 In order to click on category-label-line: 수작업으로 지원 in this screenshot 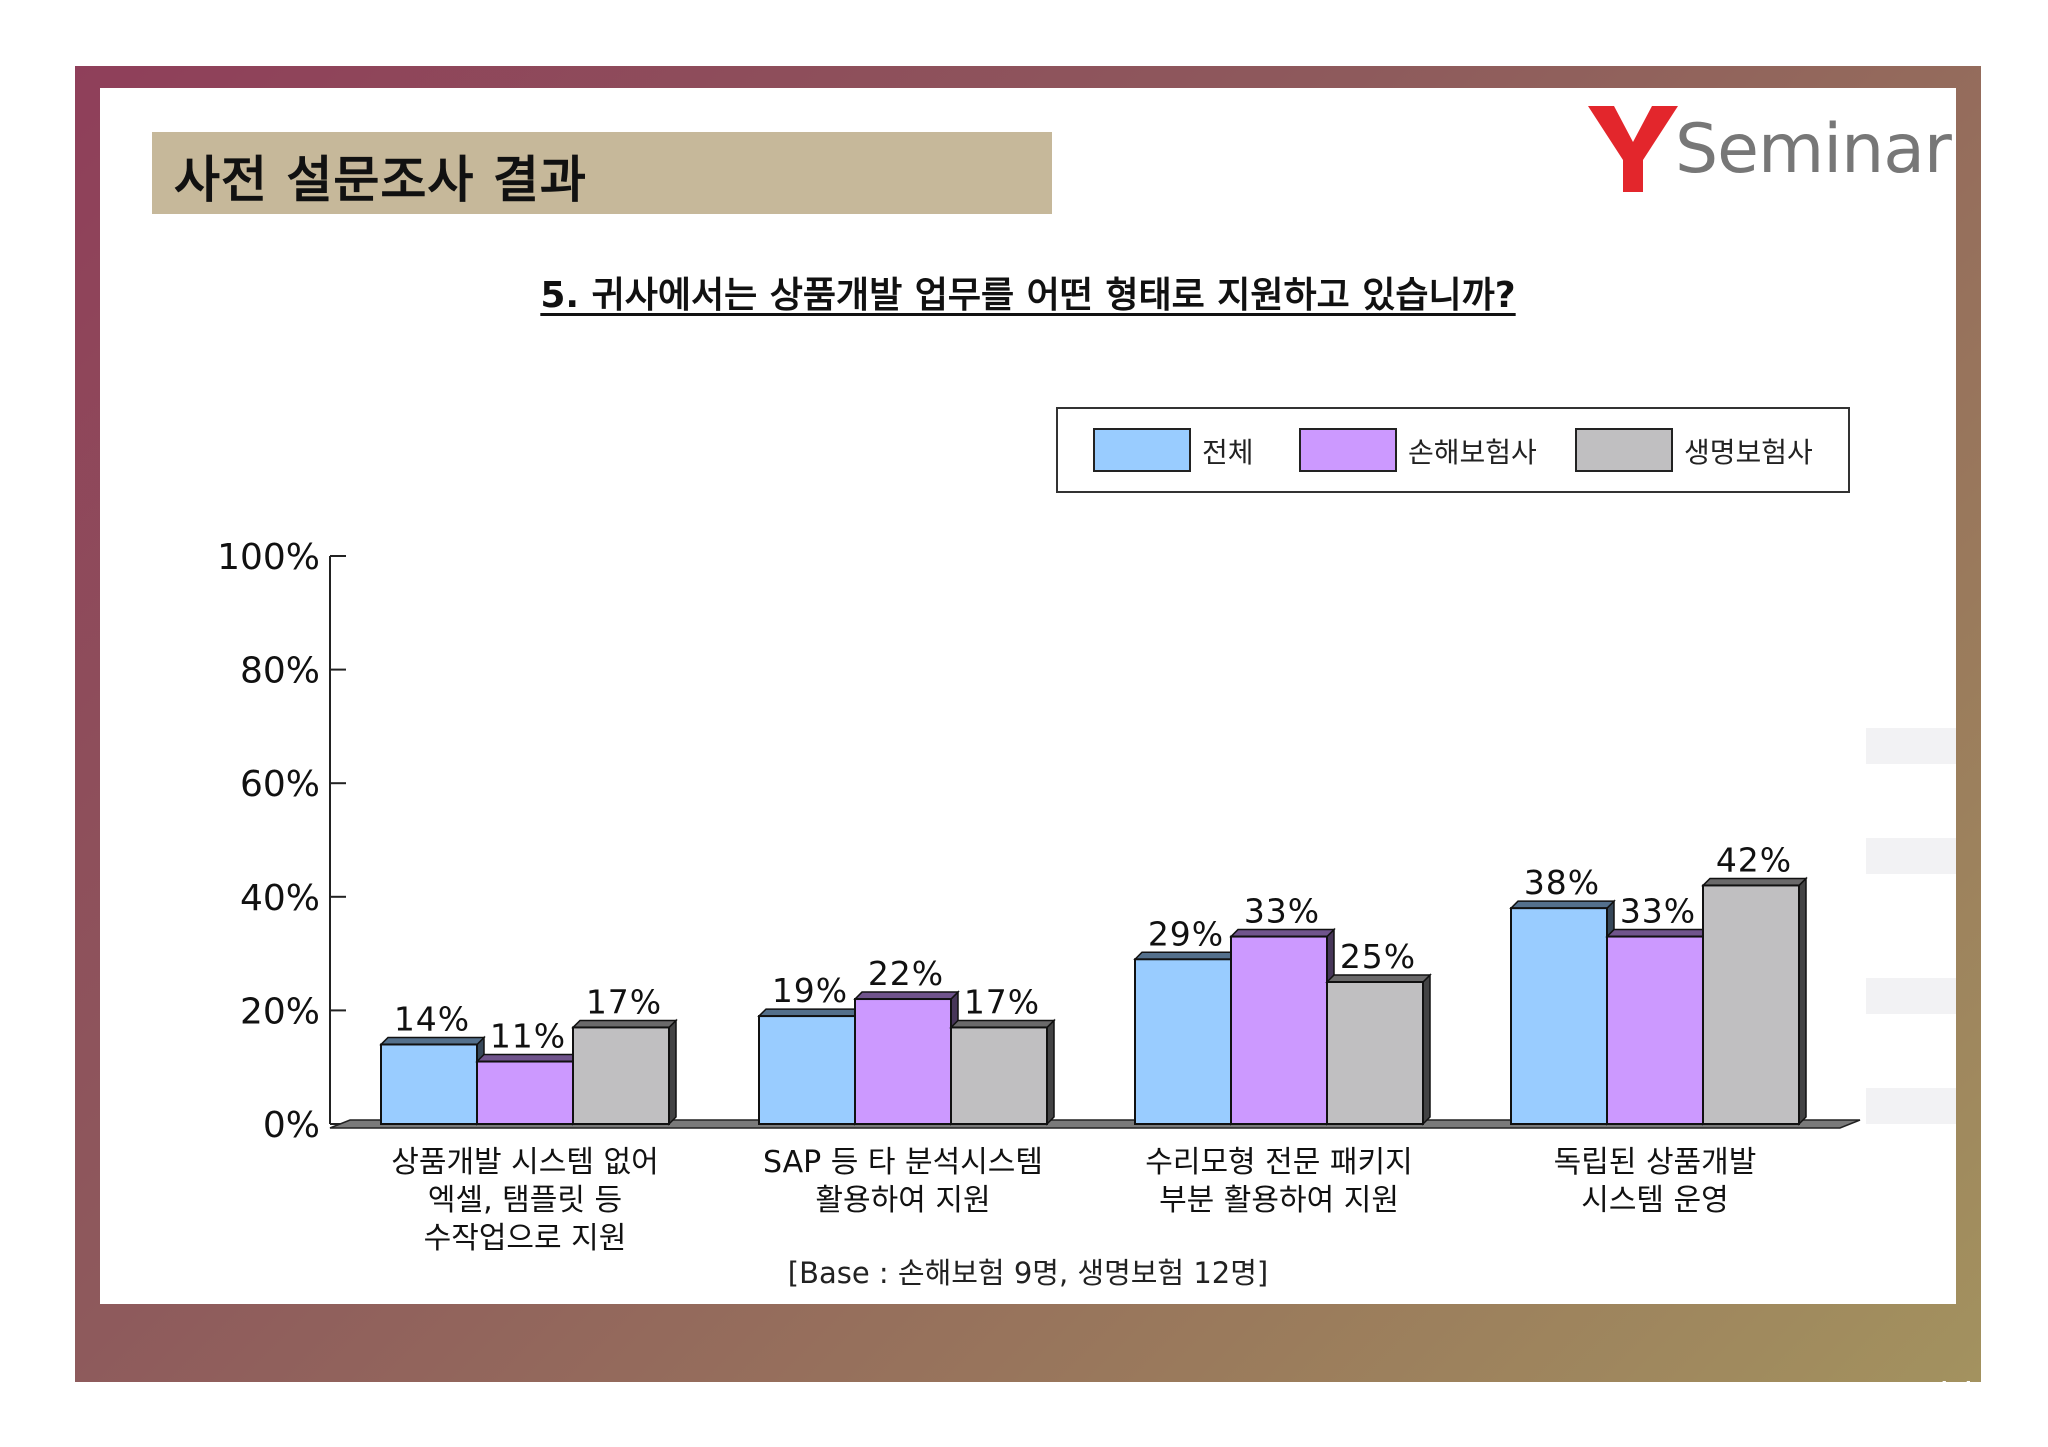, I will do `click(525, 1238)`.